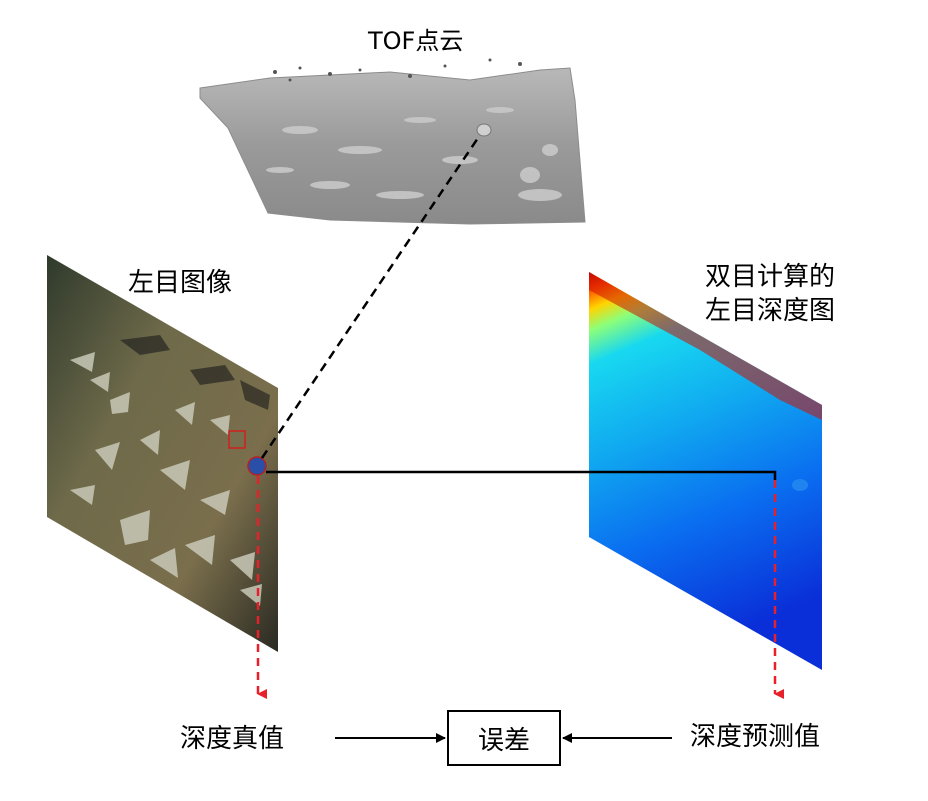 This screenshot has height=801, width=928. What do you see at coordinates (237, 439) in the screenshot?
I see `red-square-roi-icon` at bounding box center [237, 439].